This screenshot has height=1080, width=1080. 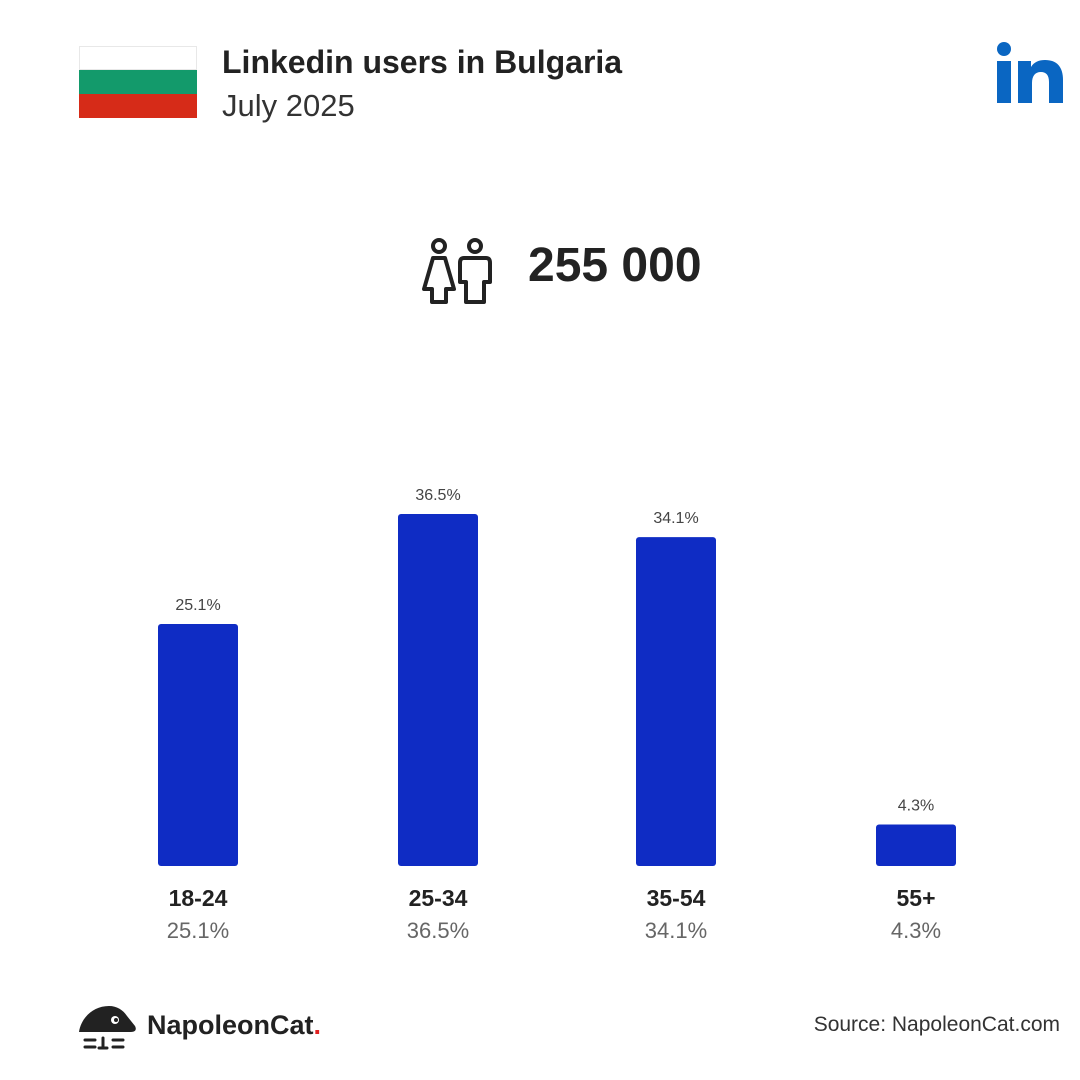 I want to click on page-subtitle: July 2025, so click(x=288, y=105).